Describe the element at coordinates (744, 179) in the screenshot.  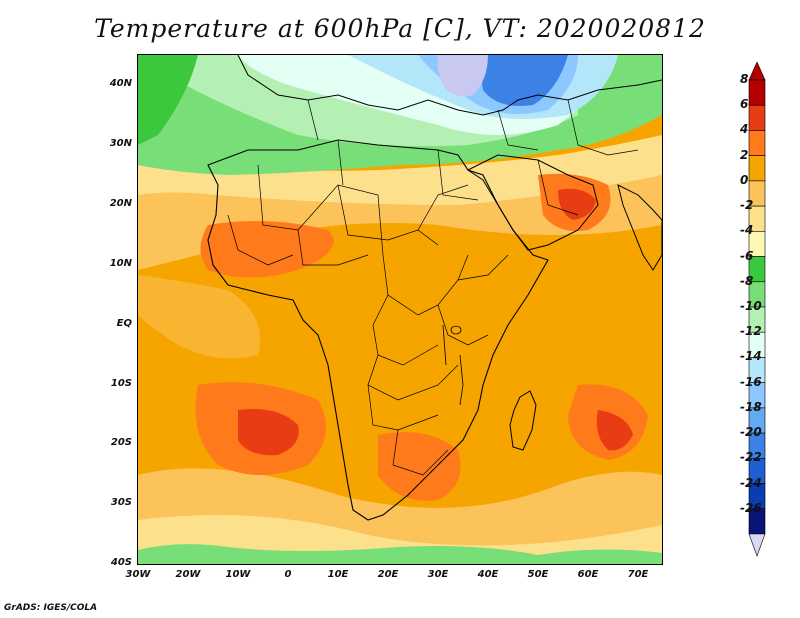
I see `colorbar-label: 0` at that location.